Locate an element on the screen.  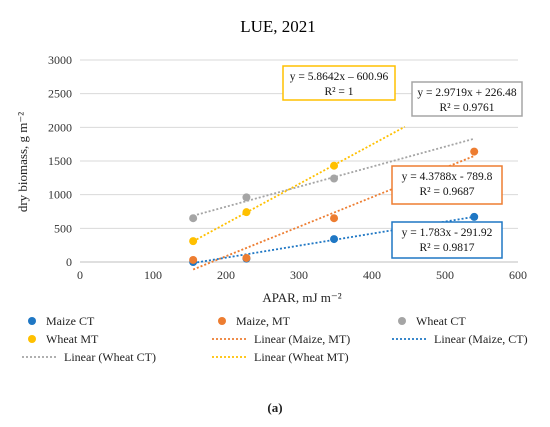
legend-label: Wheat CT is located at coordinates (441, 321).